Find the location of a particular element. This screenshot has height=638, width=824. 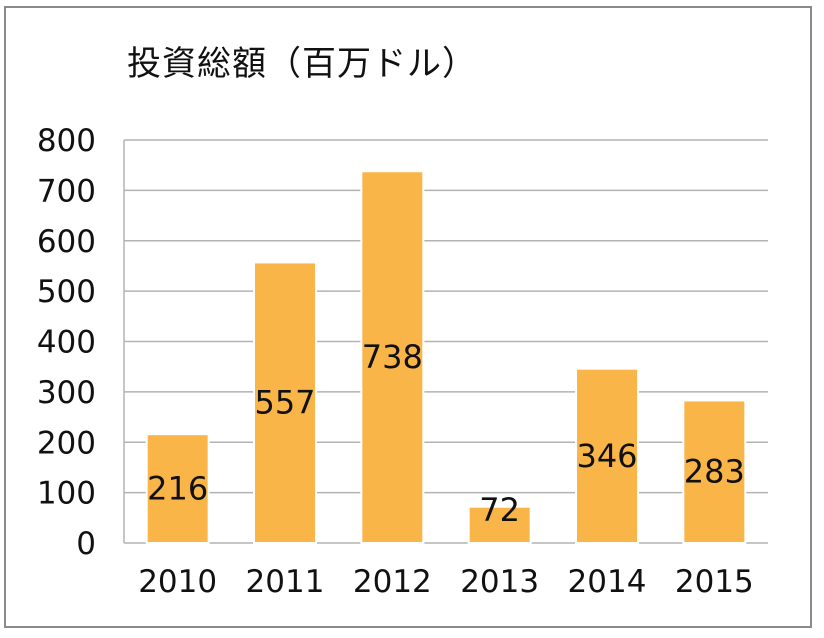

bar-2010 is located at coordinates (177, 488).